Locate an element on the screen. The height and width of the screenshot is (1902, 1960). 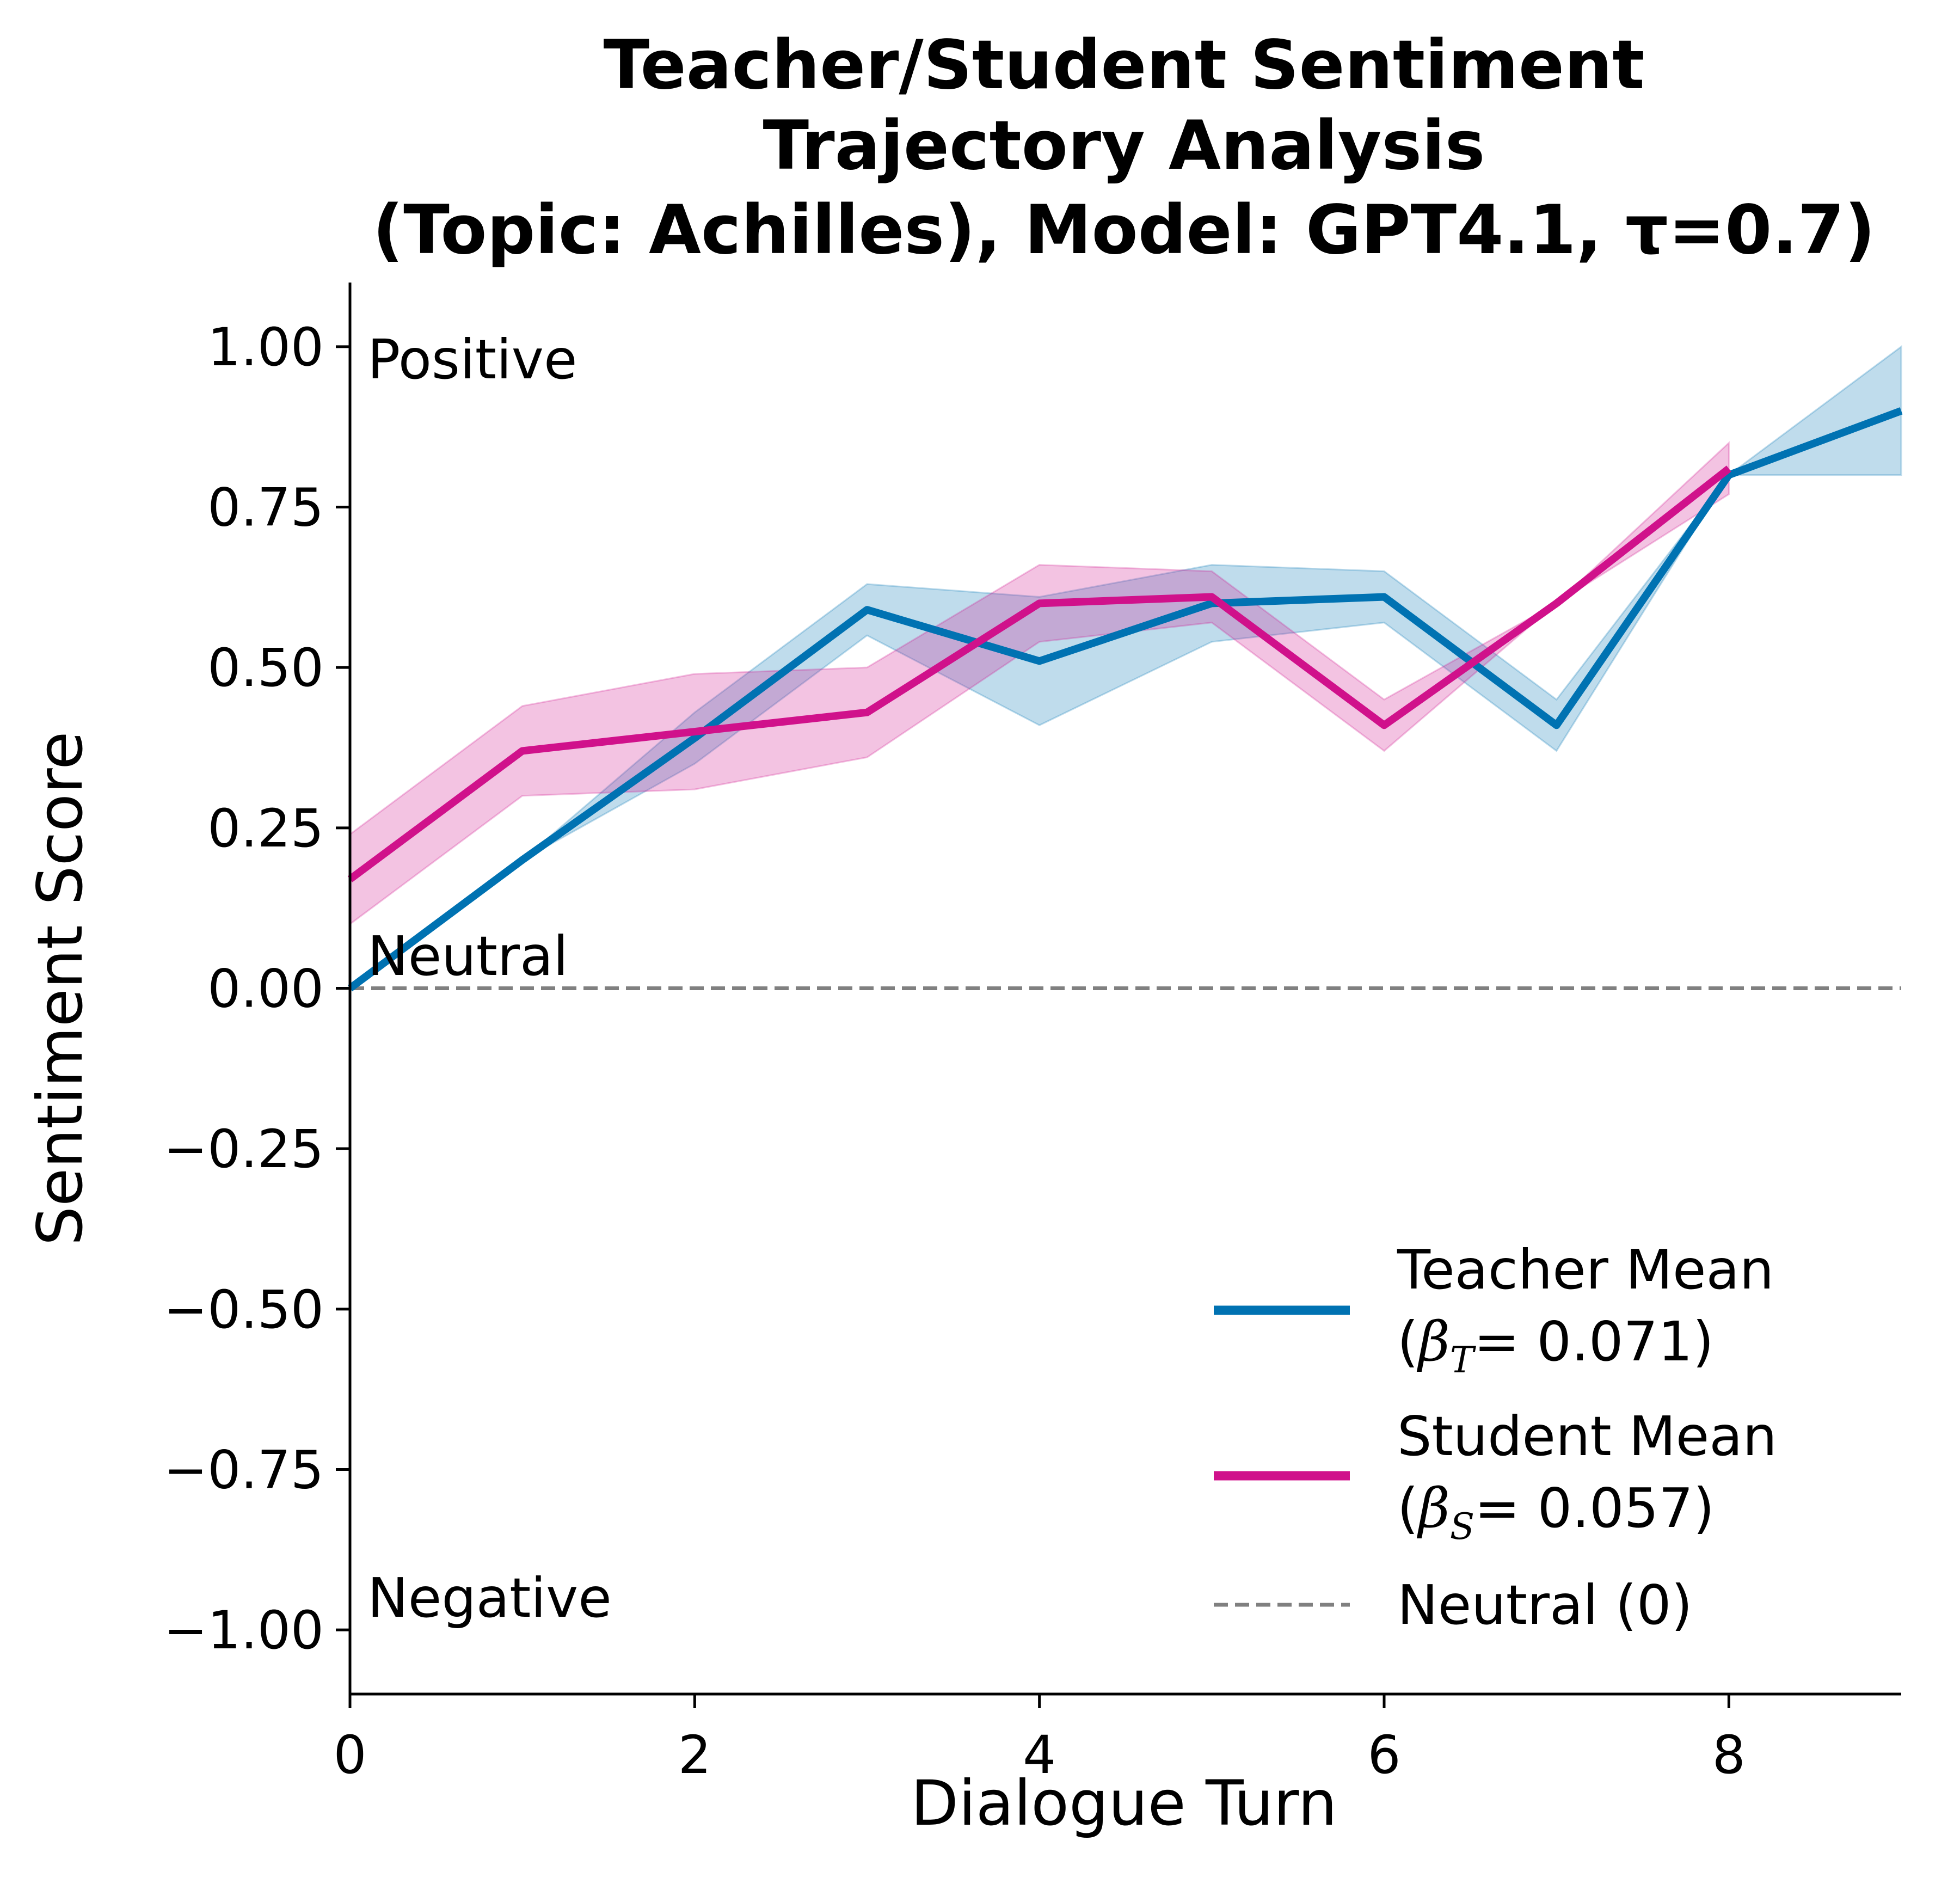
legend-teacher-beta-subscript: T is located at coordinates (1463, 1360).